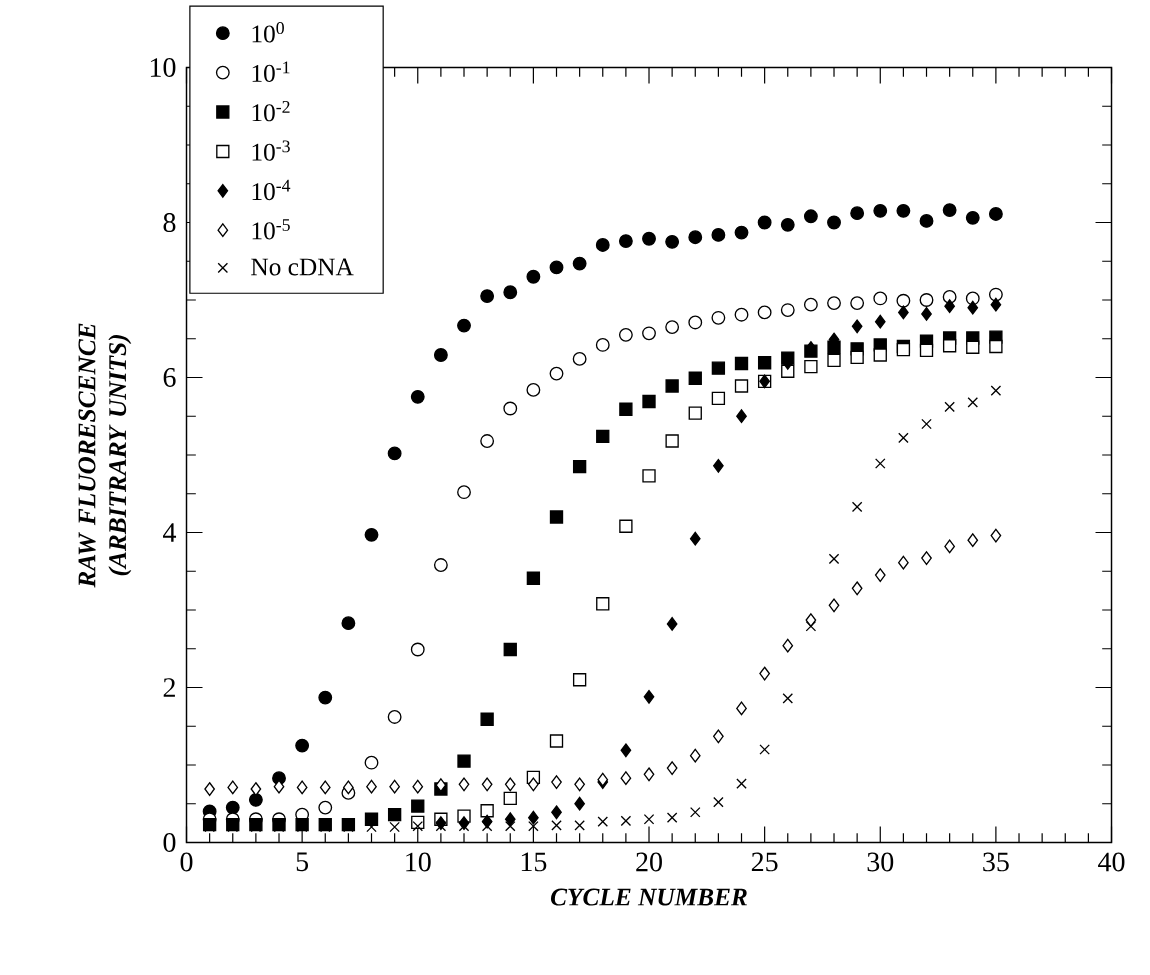  What do you see at coordinates (271, 229) in the screenshot?
I see `legend-label: 10$^{-5}$` at bounding box center [271, 229].